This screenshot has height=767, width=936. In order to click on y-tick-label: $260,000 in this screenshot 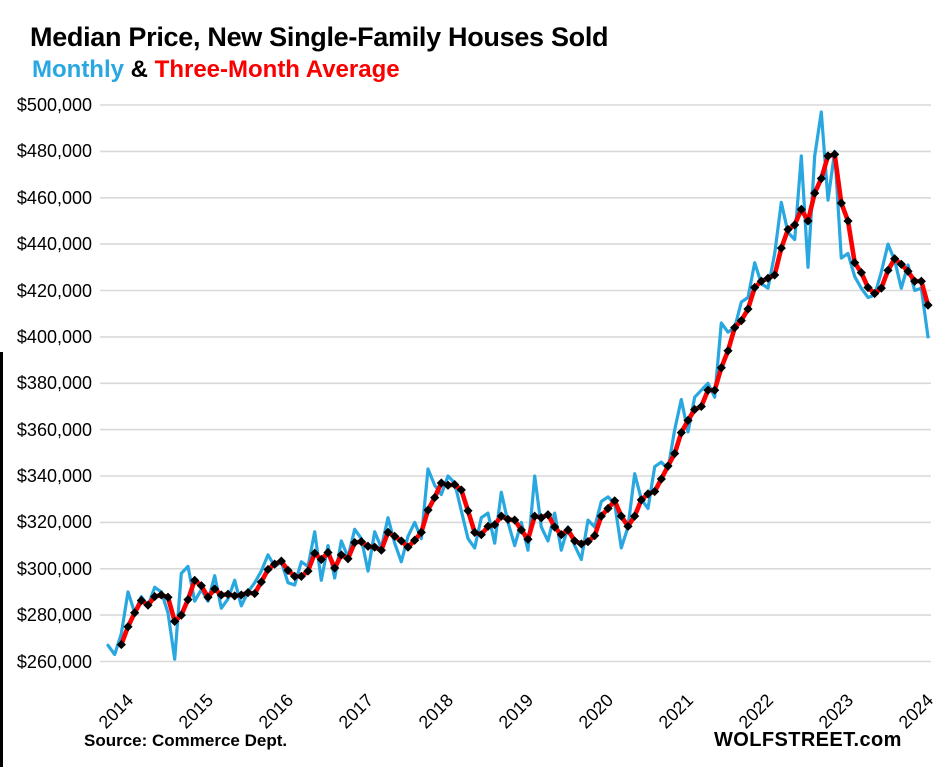, I will do `click(54, 661)`.